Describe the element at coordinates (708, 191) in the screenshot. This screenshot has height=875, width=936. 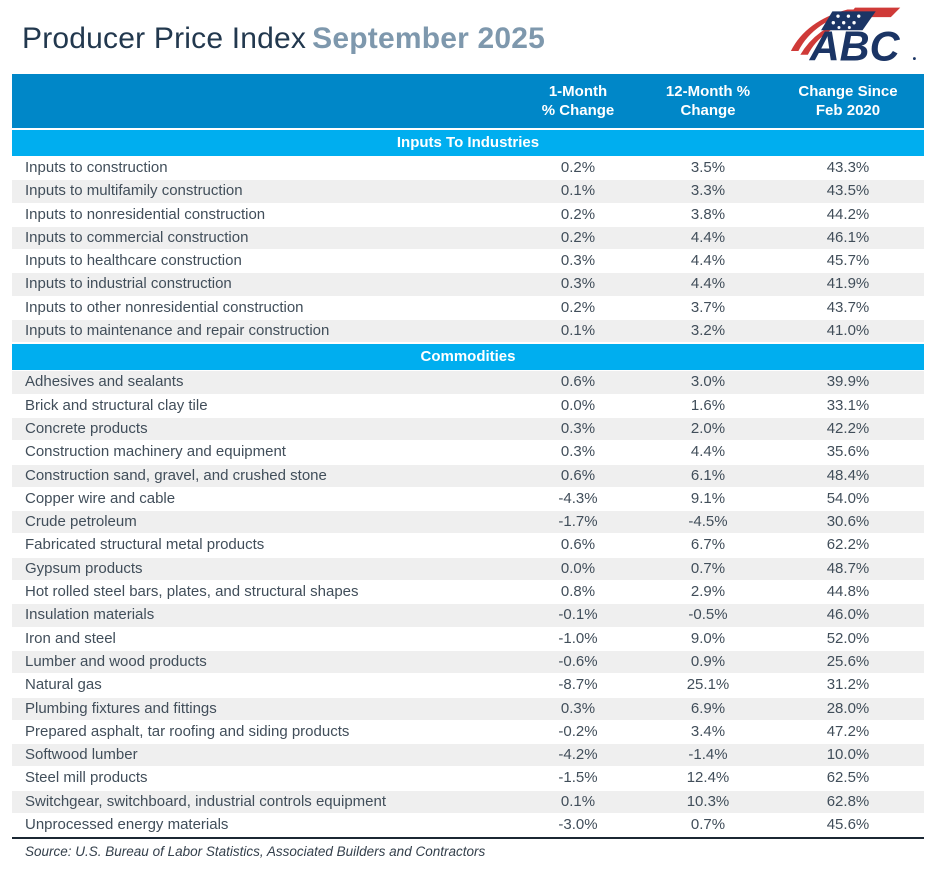
I see `row-12-month-value: 3.3%` at that location.